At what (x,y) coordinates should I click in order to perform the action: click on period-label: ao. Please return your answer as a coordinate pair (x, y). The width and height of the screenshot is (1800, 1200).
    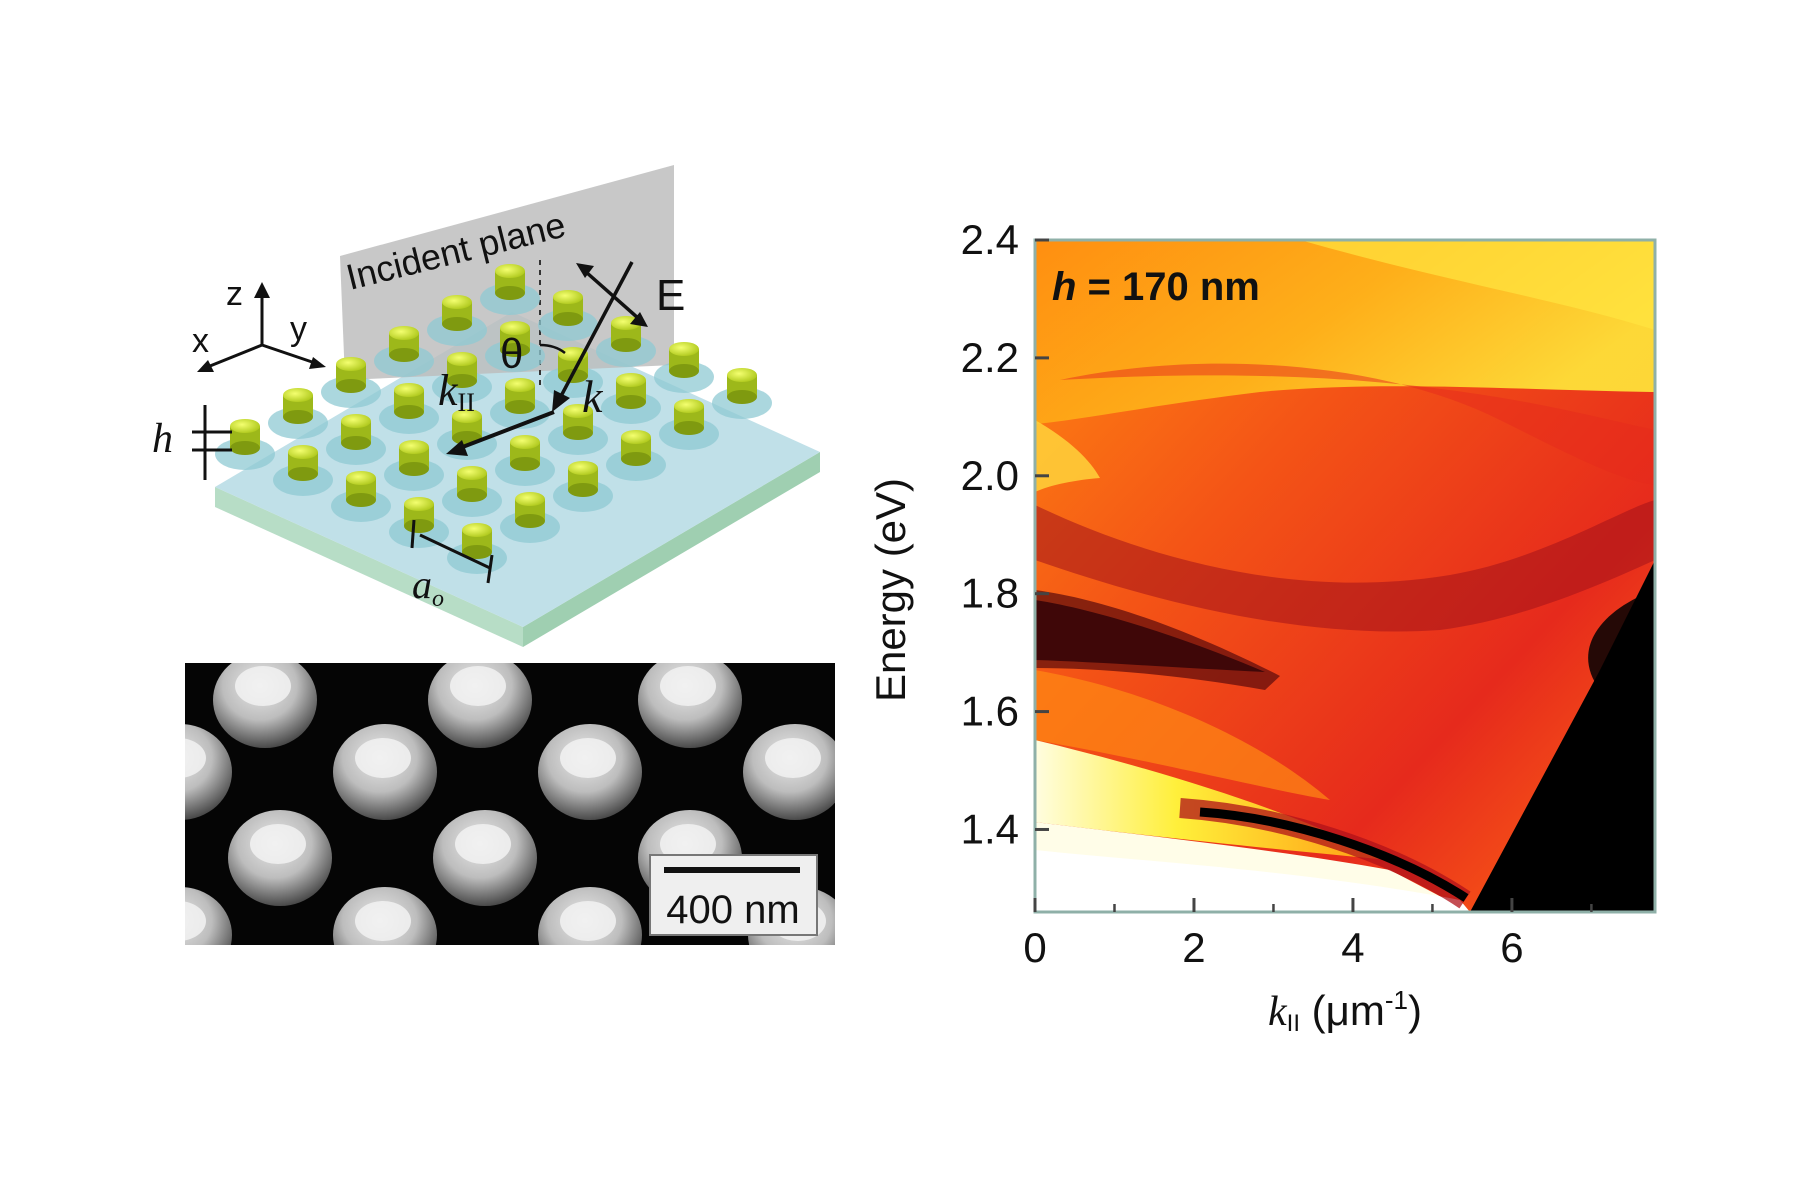
    Looking at the image, I should click on (428, 587).